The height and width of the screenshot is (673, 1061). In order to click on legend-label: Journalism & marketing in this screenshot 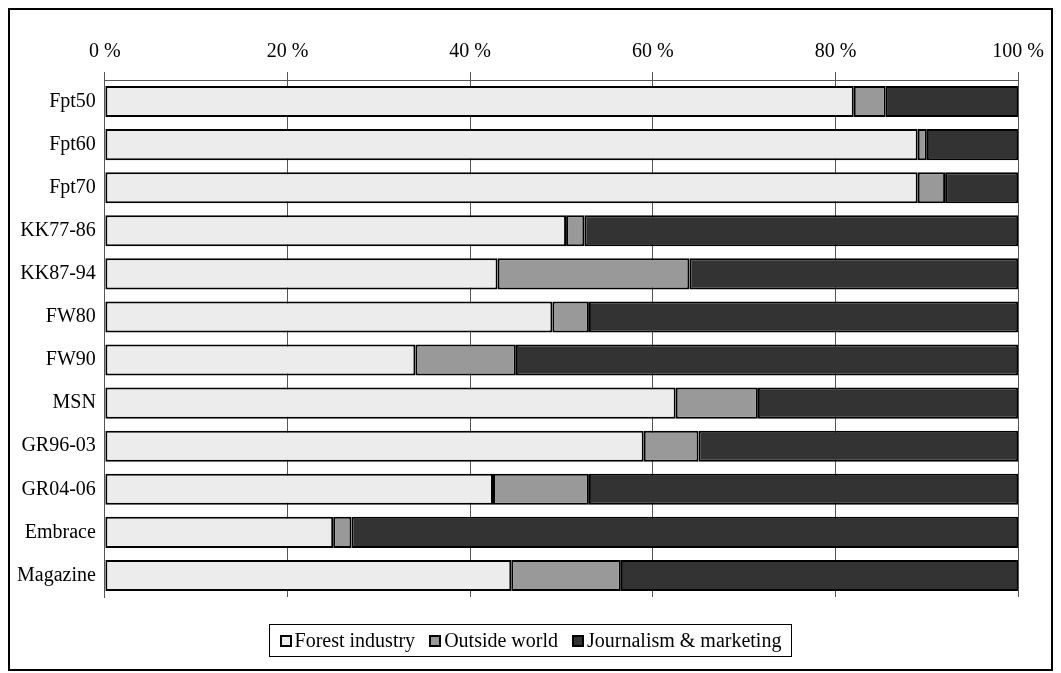, I will do `click(684, 640)`.